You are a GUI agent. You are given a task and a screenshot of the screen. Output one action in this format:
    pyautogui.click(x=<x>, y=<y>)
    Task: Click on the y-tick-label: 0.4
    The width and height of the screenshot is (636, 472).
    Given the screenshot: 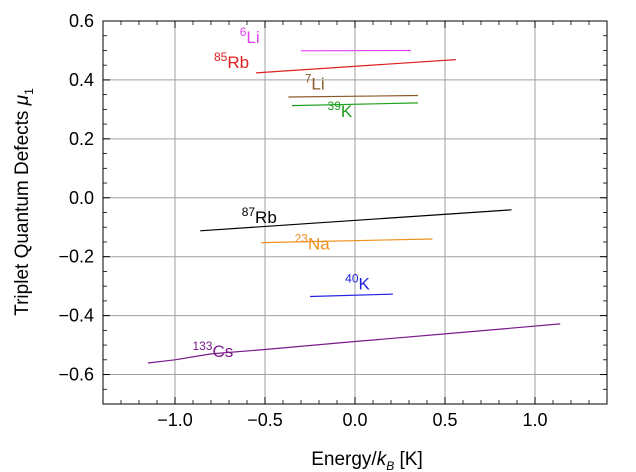 What is the action you would take?
    pyautogui.click(x=81, y=80)
    